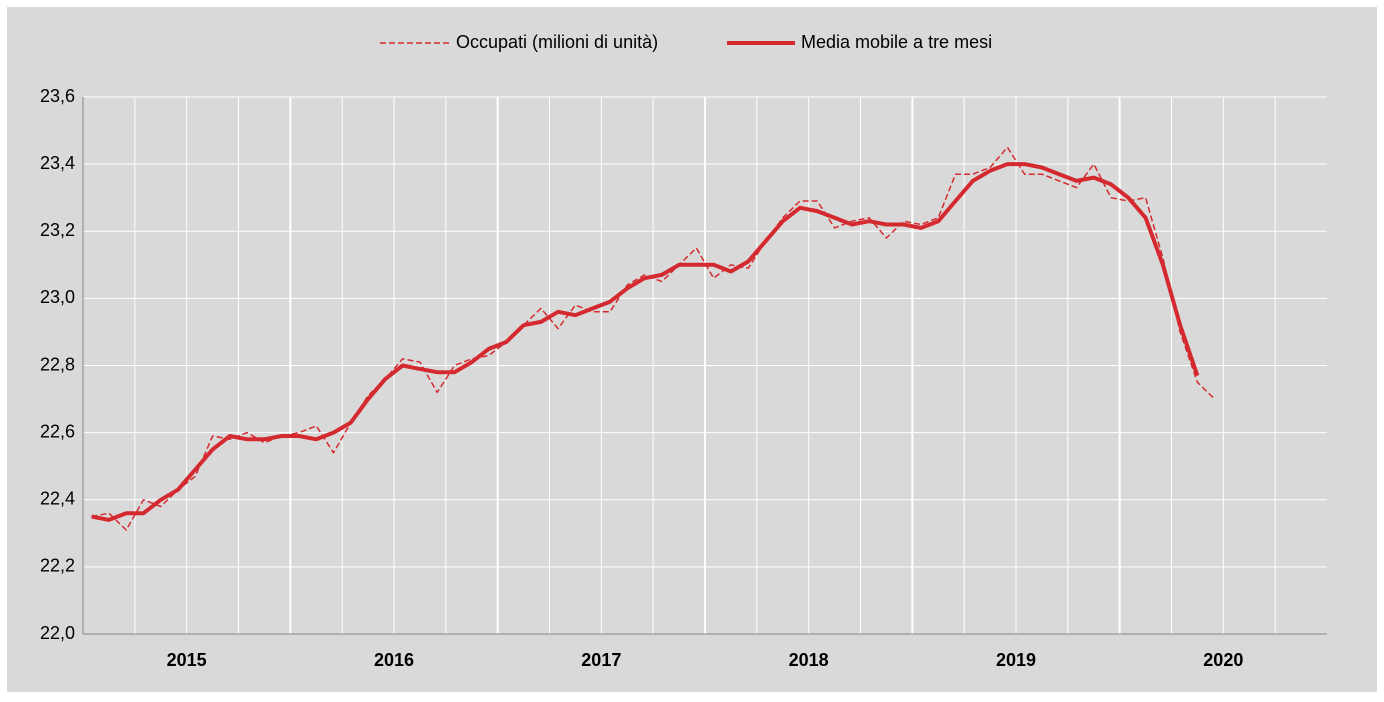  Describe the element at coordinates (57, 633) in the screenshot. I see `y-tick-label: 22,0` at that location.